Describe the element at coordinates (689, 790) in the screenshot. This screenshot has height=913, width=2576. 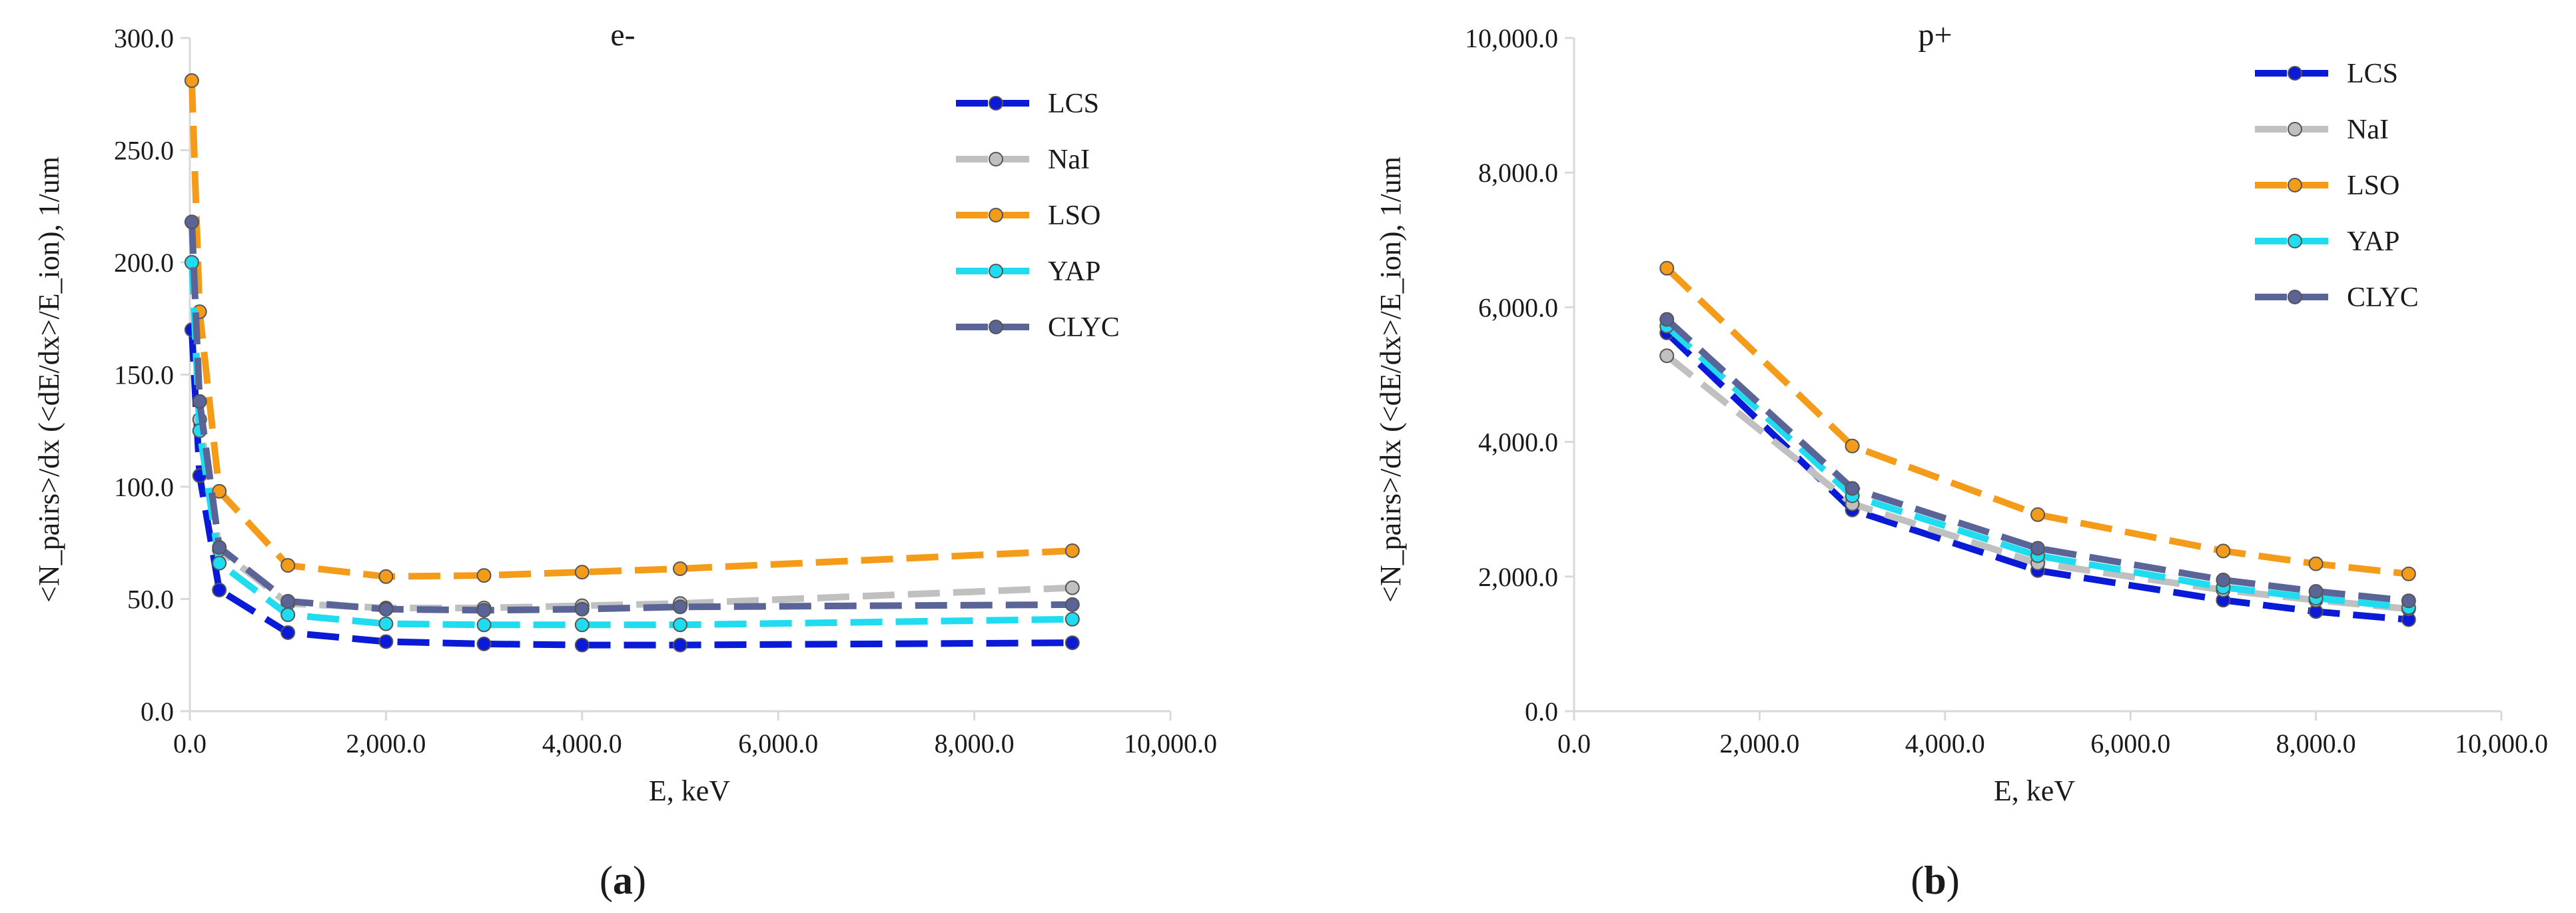
I see `x-axis-title-a: E, keV` at that location.